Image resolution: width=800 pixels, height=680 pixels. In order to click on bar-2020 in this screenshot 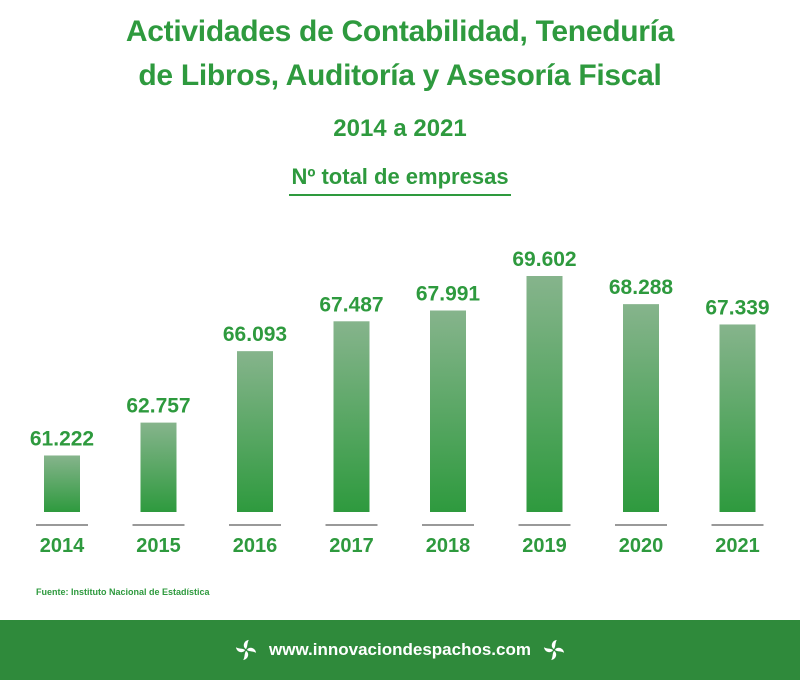, I will do `click(641, 408)`.